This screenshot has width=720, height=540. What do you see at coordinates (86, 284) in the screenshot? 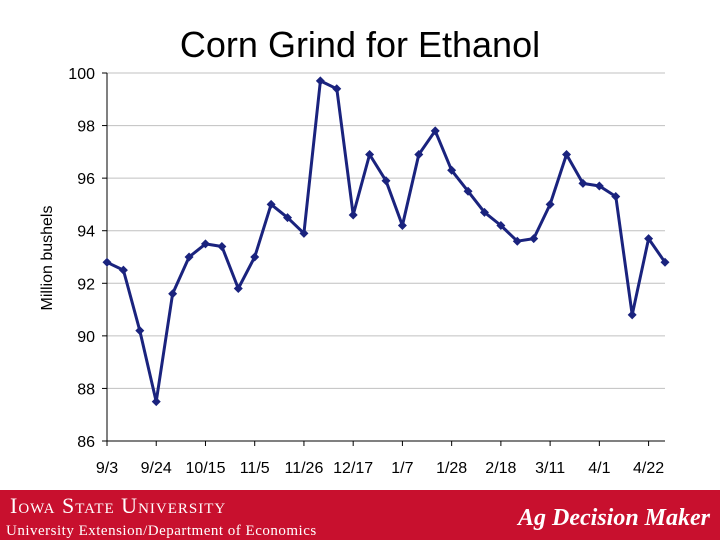
I see `y-tick-label: 92` at bounding box center [86, 284].